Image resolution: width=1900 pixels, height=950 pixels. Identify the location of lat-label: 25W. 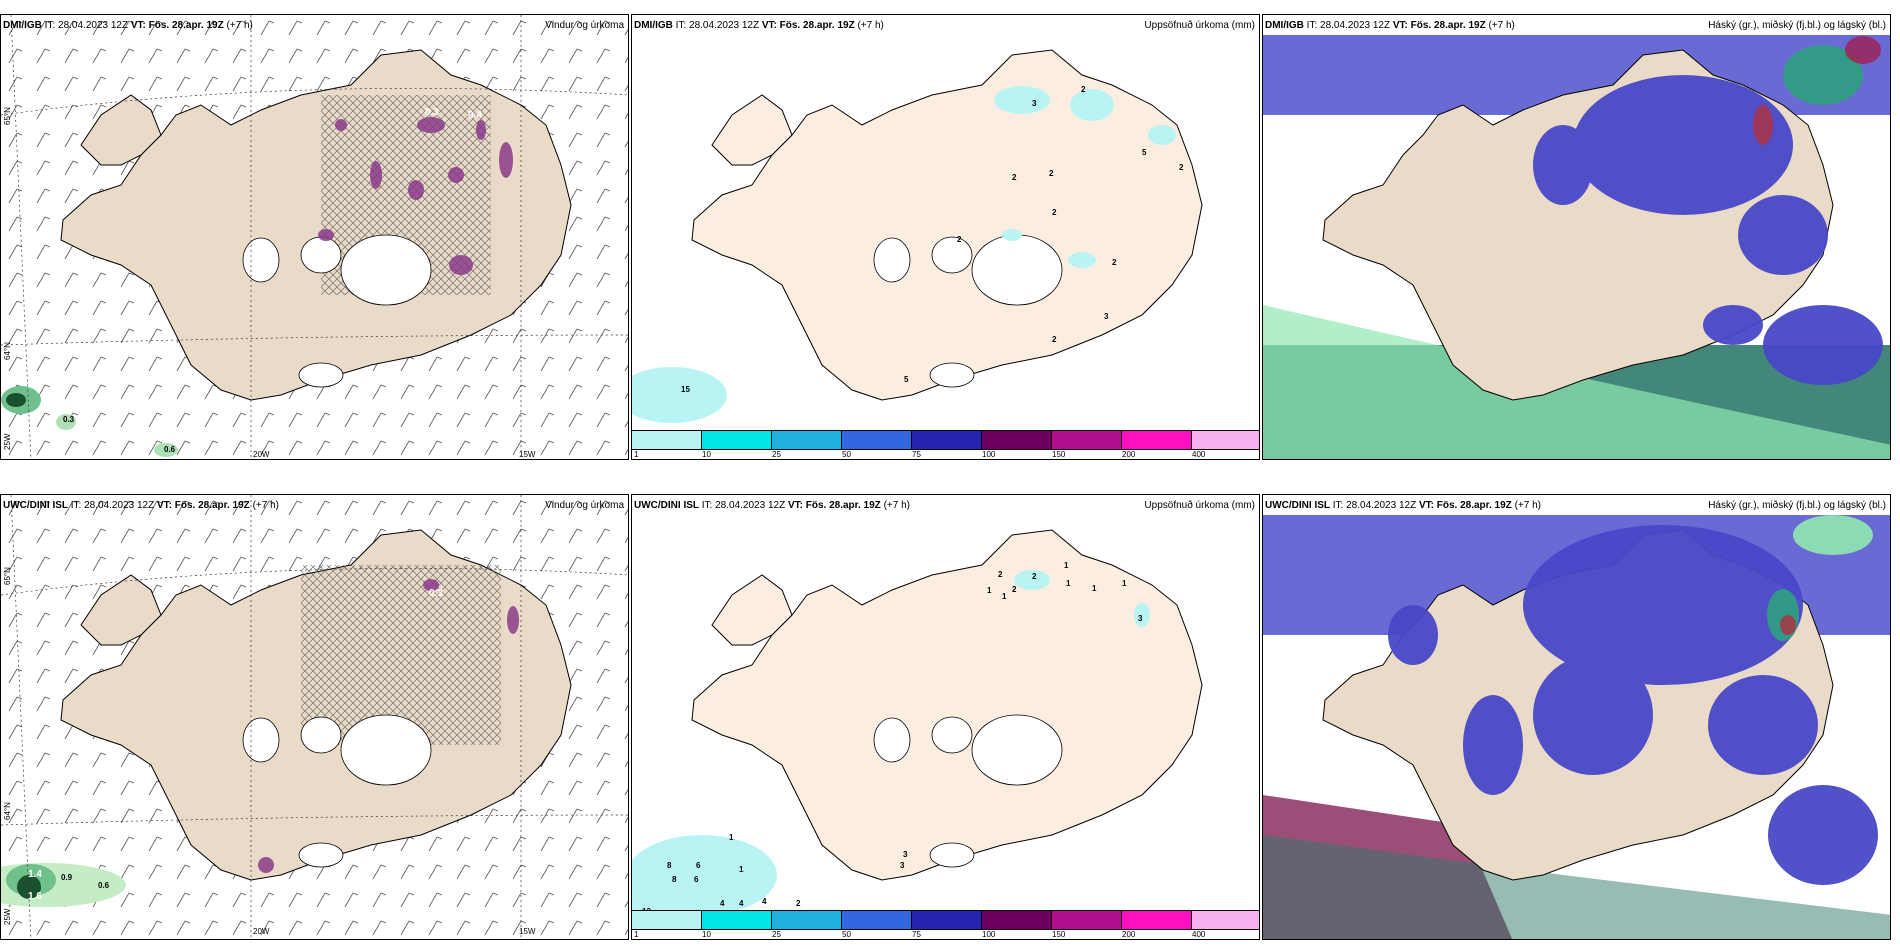
(7, 442).